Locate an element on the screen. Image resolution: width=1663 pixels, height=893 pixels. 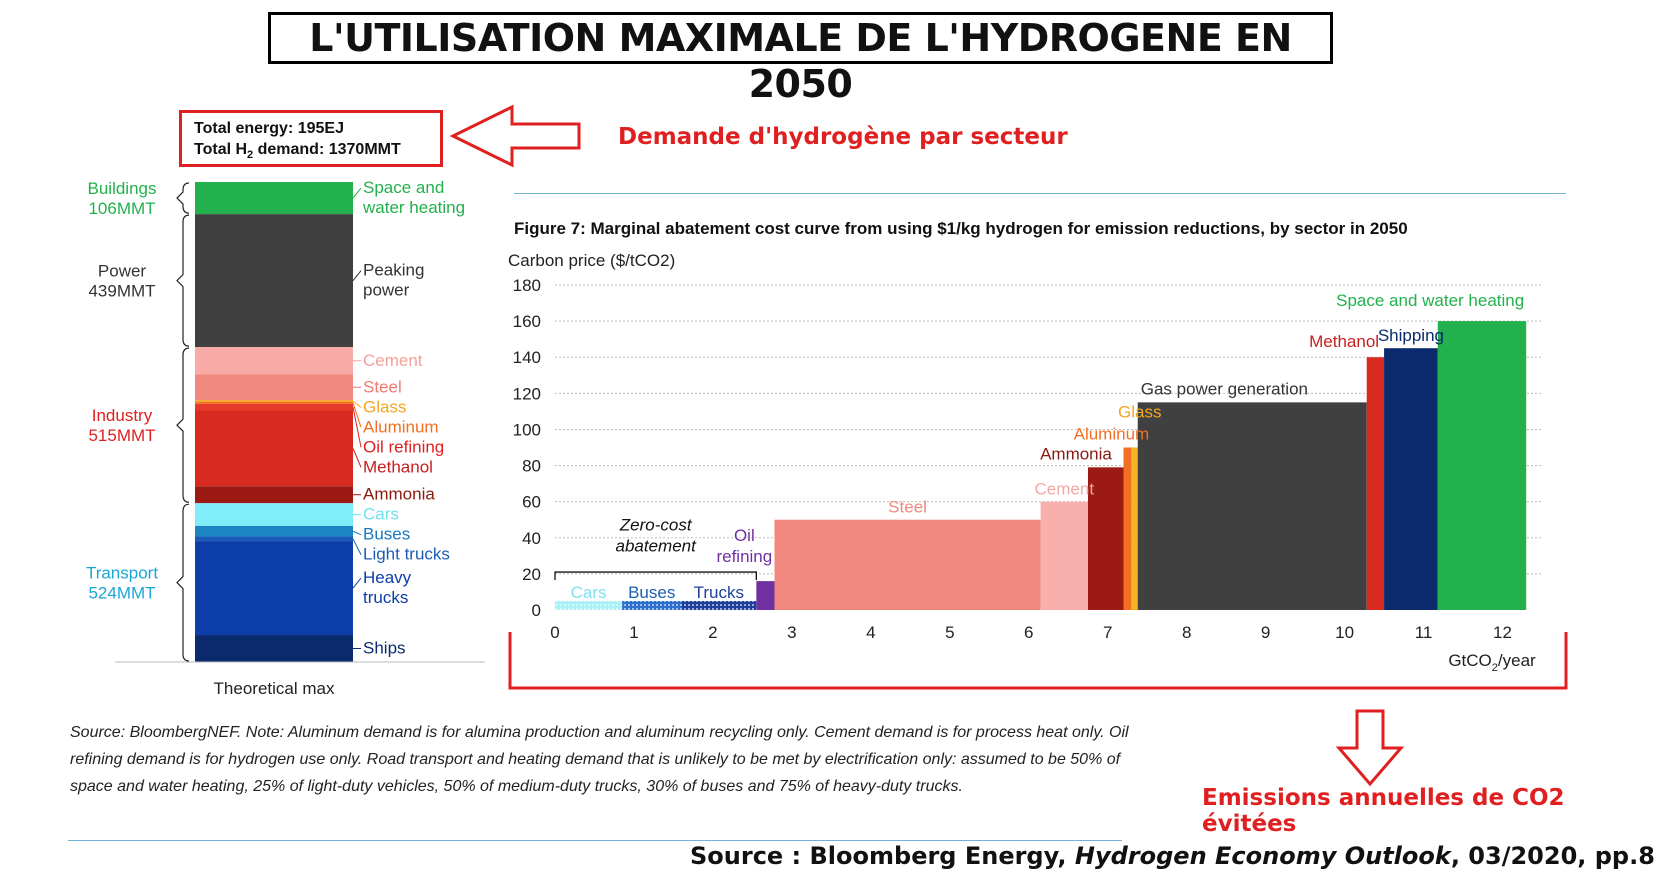
bar-segment-buses is located at coordinates (274, 531).